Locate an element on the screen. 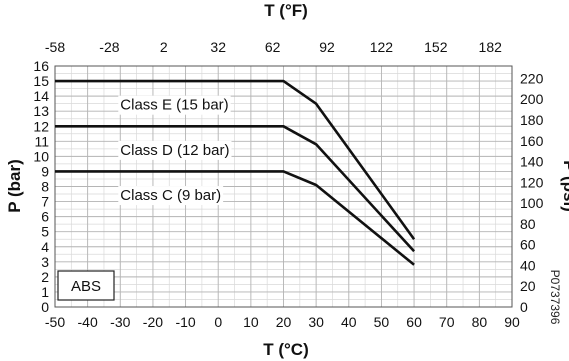  x-top-tick-label: 152 is located at coordinates (436, 47).